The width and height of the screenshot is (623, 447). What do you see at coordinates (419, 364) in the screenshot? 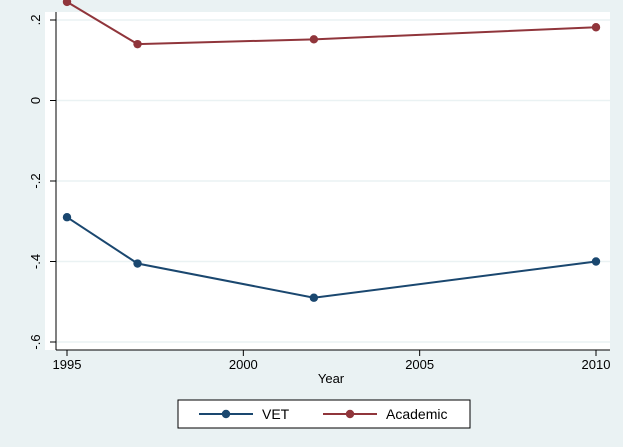
I see `x-tick-label: 2005` at bounding box center [419, 364].